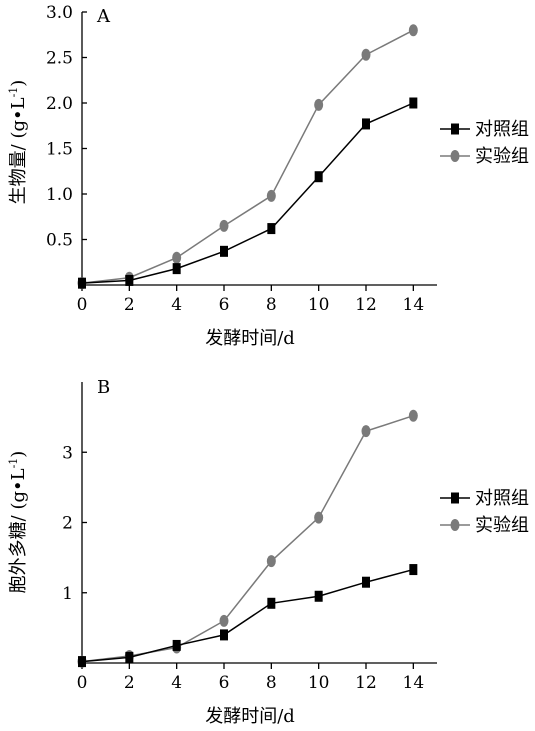 This screenshot has height=731, width=535. Describe the element at coordinates (67, 453) in the screenshot. I see `y-tick-label: 3` at that location.